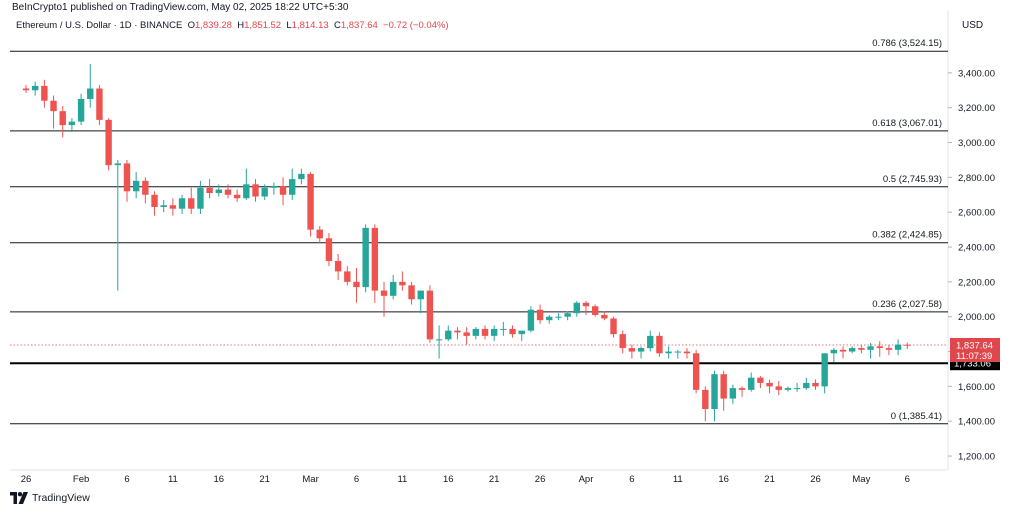  What do you see at coordinates (50, 498) in the screenshot?
I see `tradingview-brand: TradingView` at bounding box center [50, 498].